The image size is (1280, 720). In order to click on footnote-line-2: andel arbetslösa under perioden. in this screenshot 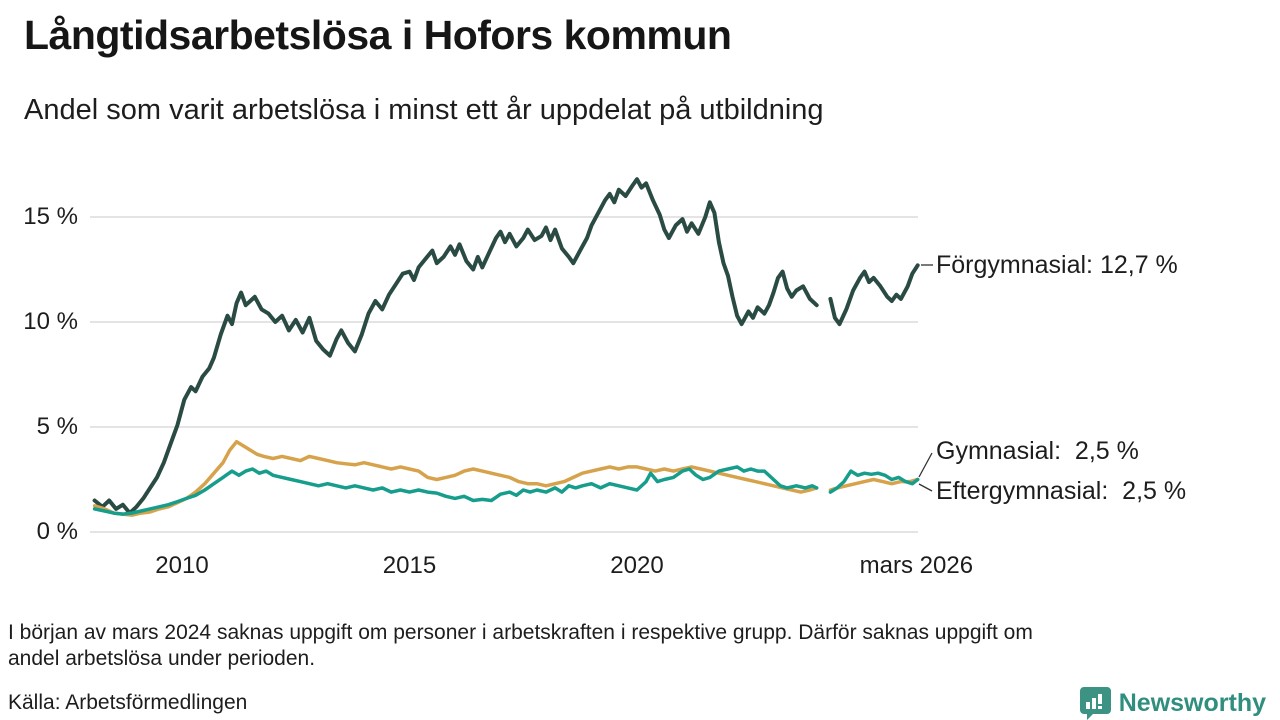, I will do `click(162, 658)`.